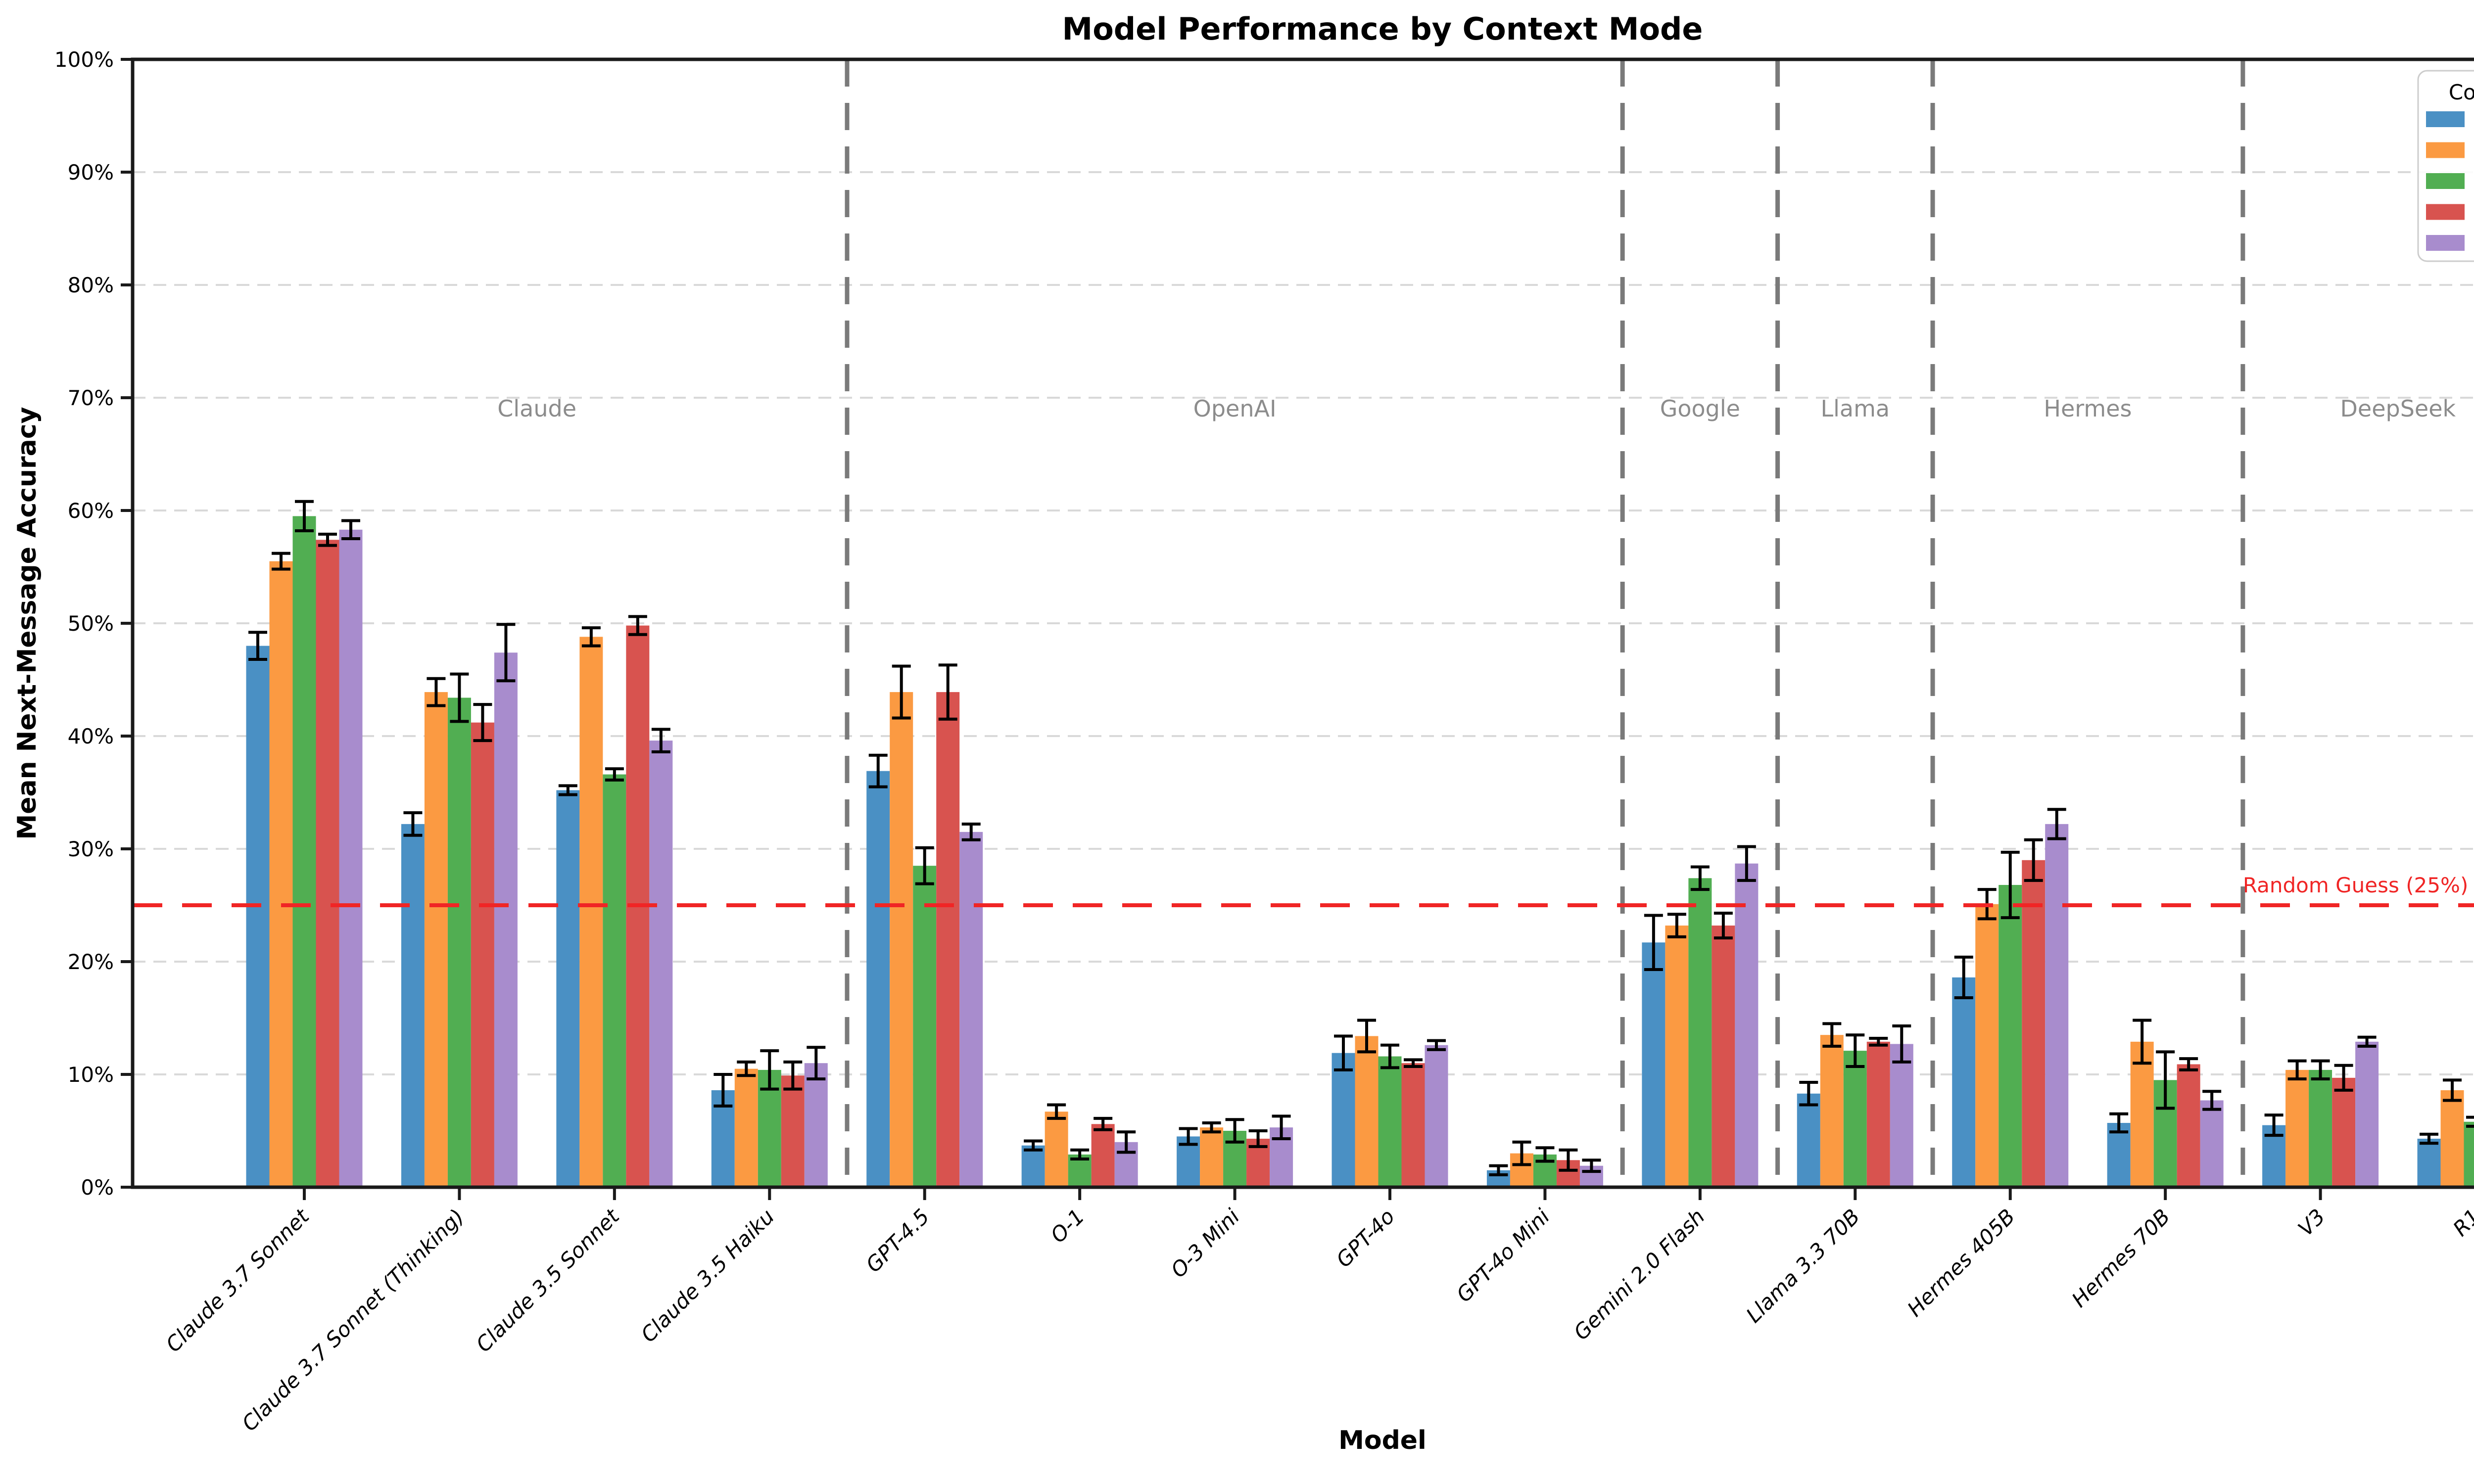  What do you see at coordinates (2321, 1128) in the screenshot?
I see `bar-V3-50 Summary` at bounding box center [2321, 1128].